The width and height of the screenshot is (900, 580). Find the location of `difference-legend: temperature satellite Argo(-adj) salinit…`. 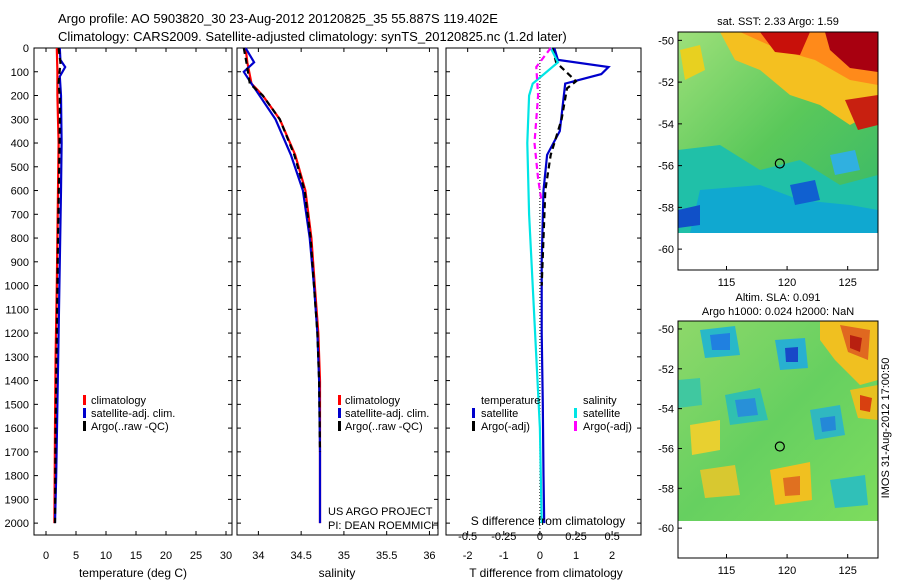

difference-legend: temperature satellite Argo(-adj) salinit… is located at coordinates (552, 414).